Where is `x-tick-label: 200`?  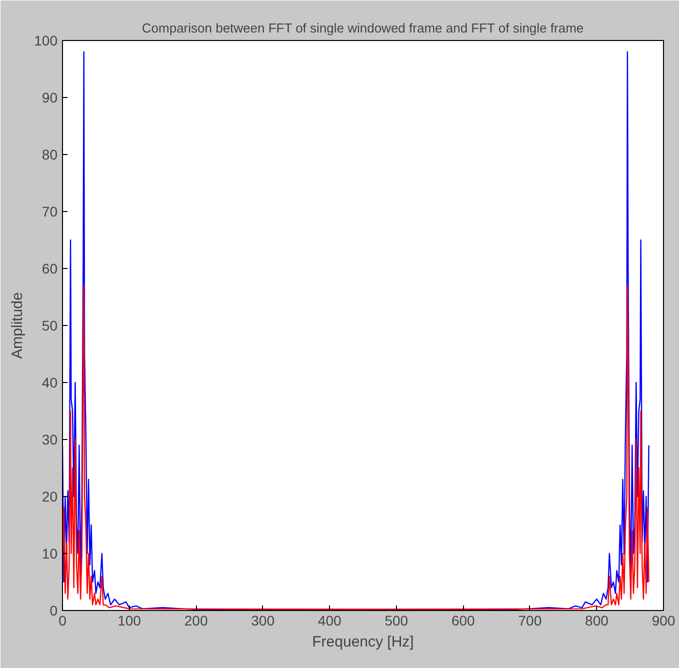
x-tick-label: 200 is located at coordinates (196, 620).